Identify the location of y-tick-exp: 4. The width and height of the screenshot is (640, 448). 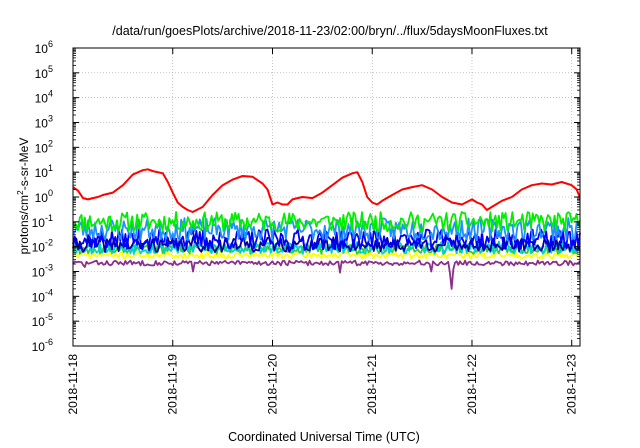
(50, 94).